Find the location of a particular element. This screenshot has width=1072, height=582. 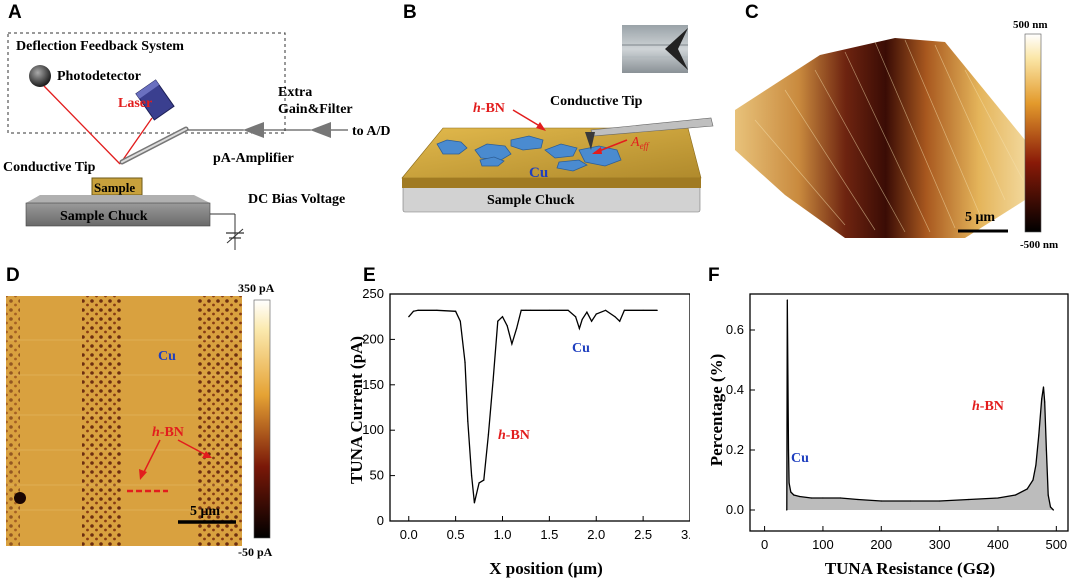

f-ylabel: Percentage (%) is located at coordinates (716, 410).